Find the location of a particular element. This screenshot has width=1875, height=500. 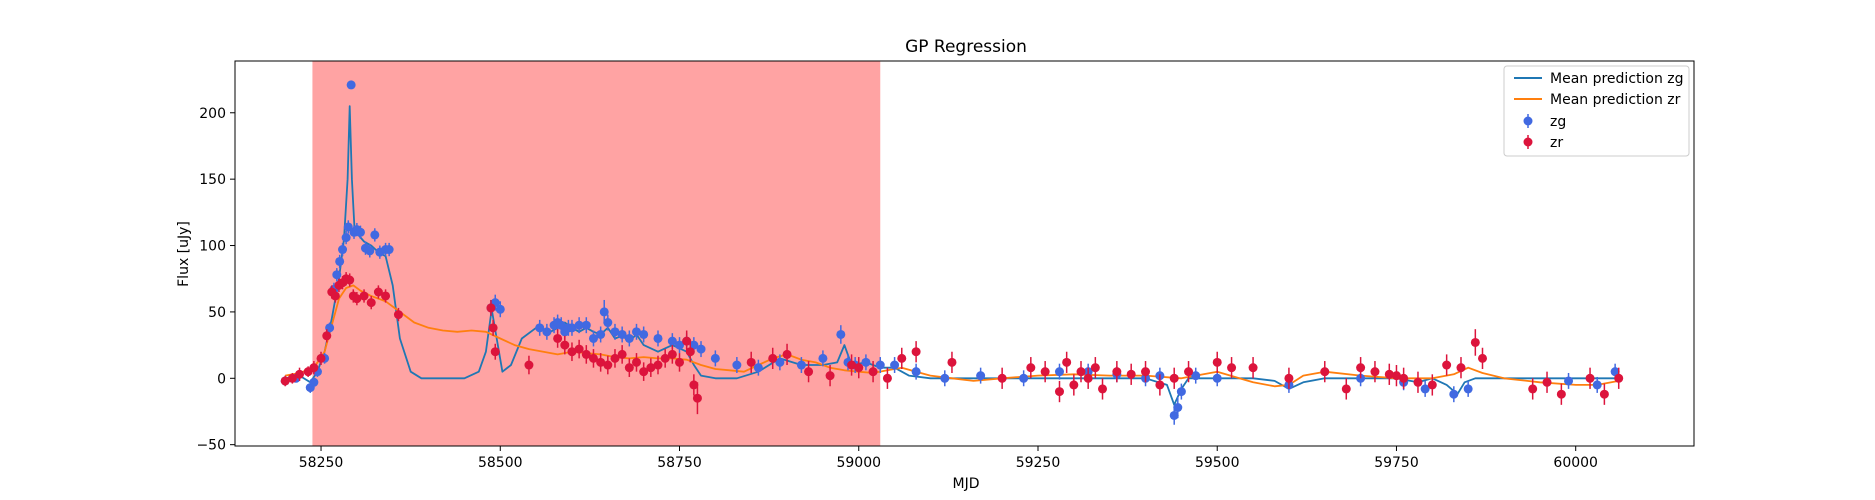

x-tick-label: 59000 is located at coordinates (858, 463).